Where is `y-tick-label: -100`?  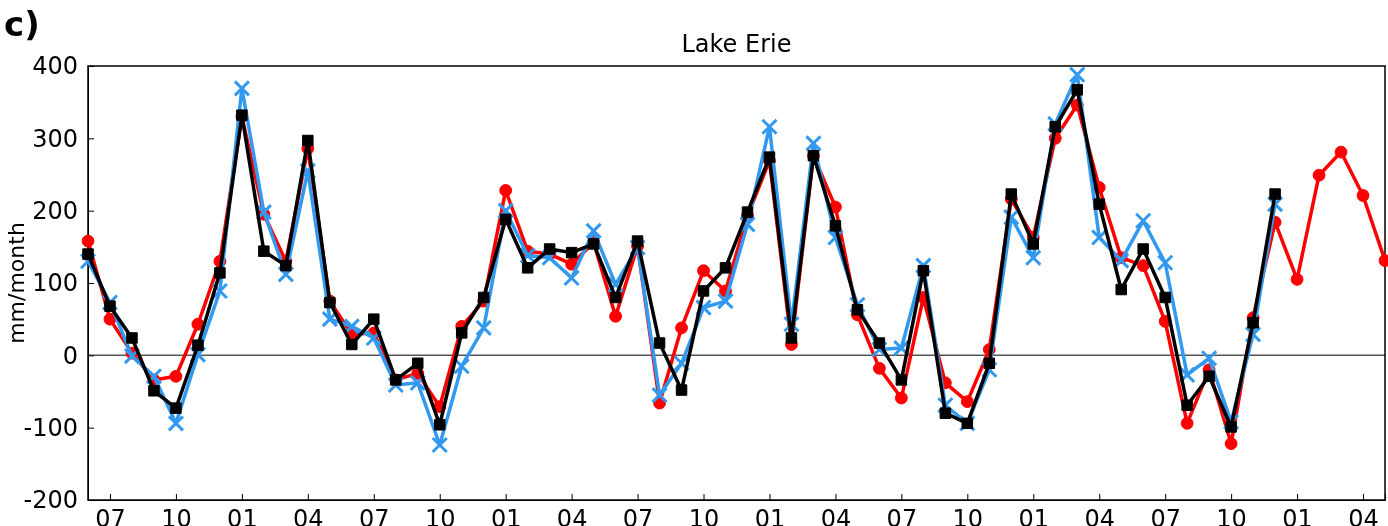 y-tick-label: -100 is located at coordinates (50, 427).